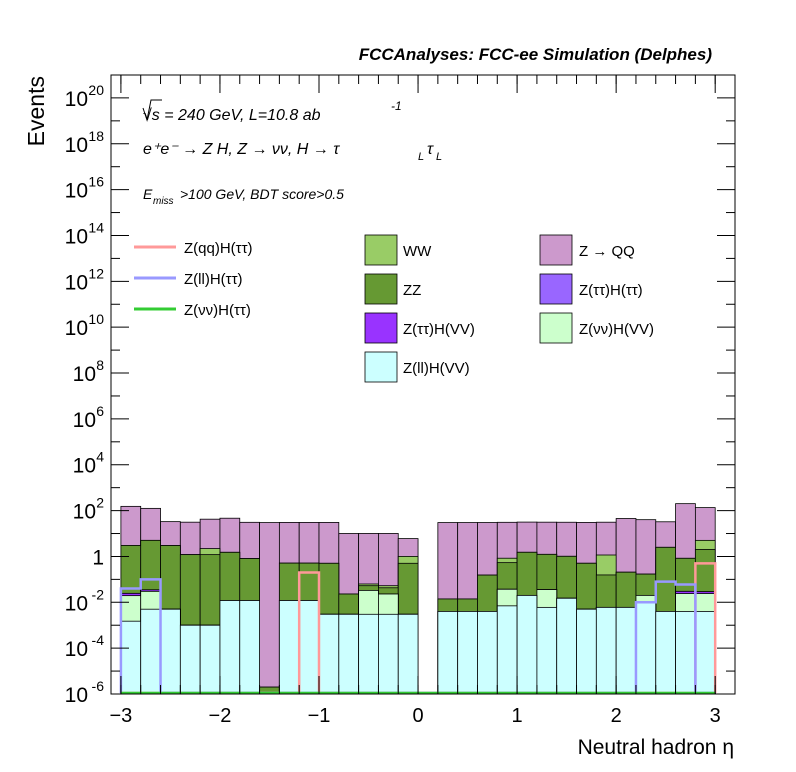  What do you see at coordinates (131, 657) in the screenshot?
I see `bar-z-ll-h-vv--0` at bounding box center [131, 657].